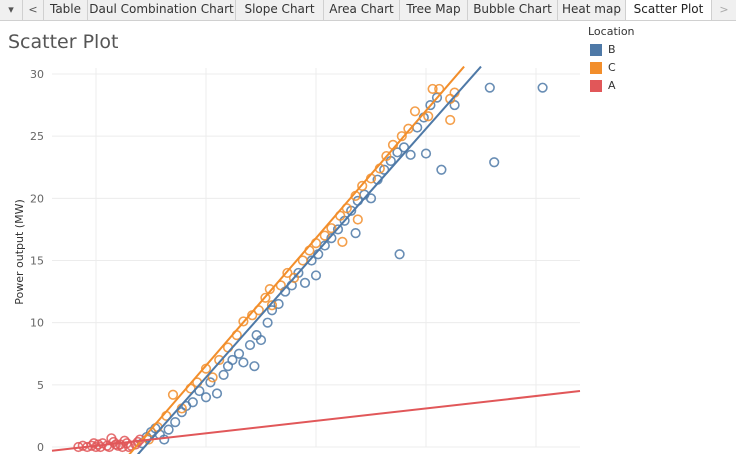 The image size is (736, 454). I want to click on tab-dropdown-button: ▾, so click(11, 10).